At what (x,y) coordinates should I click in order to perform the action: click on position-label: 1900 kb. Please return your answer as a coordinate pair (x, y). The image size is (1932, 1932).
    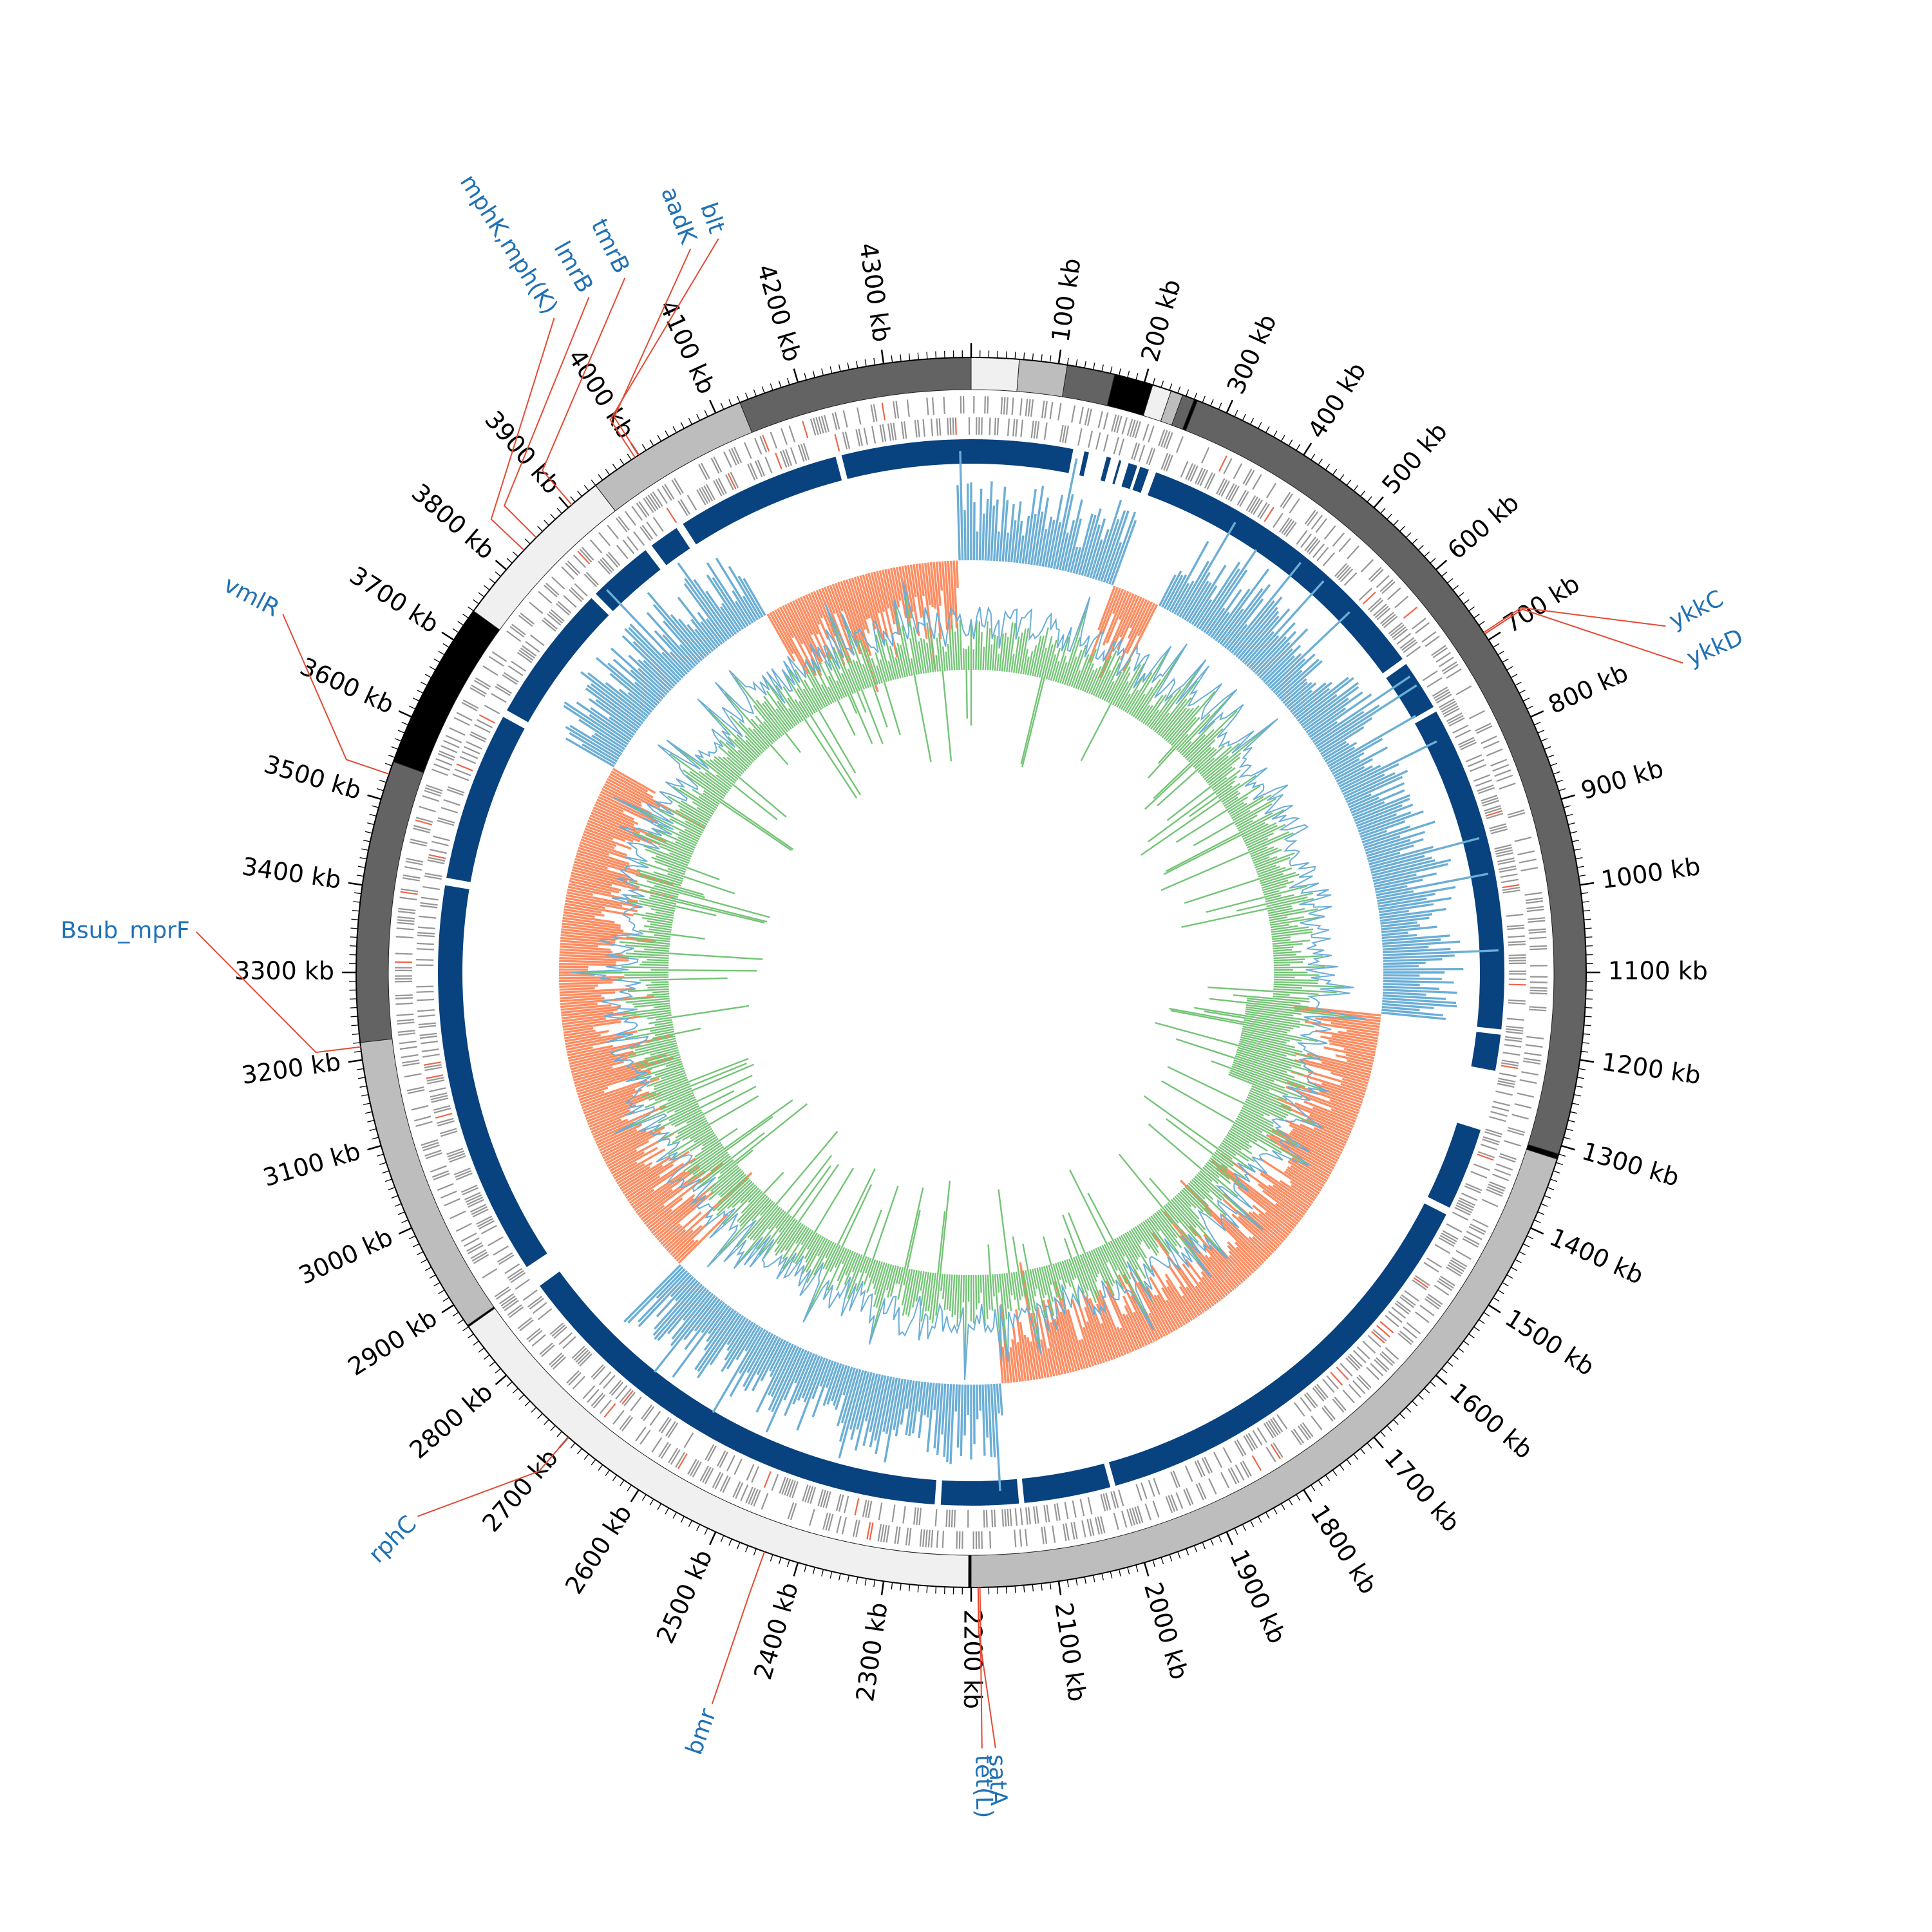
    Looking at the image, I should click on (1257, 1596).